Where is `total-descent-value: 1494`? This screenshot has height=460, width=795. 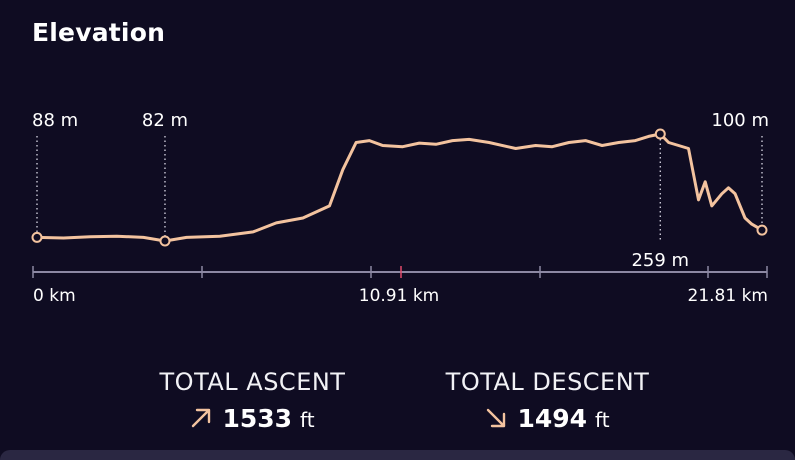 total-descent-value: 1494 is located at coordinates (552, 418).